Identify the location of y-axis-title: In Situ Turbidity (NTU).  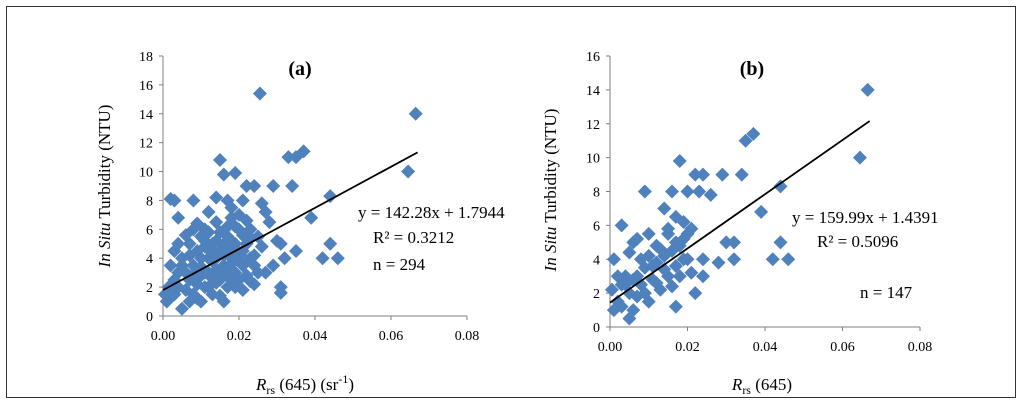
(104, 187).